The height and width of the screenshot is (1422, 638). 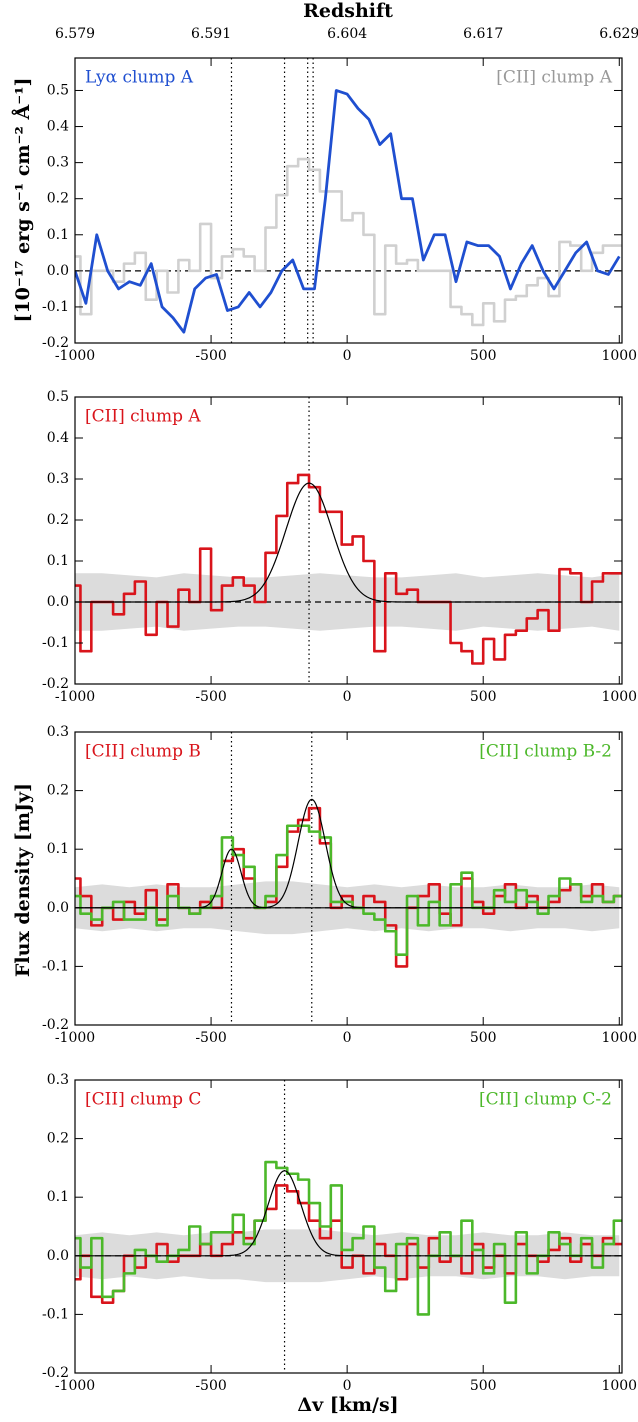 What do you see at coordinates (347, 1405) in the screenshot?
I see `x-axis-label: Δv [km/s]` at bounding box center [347, 1405].